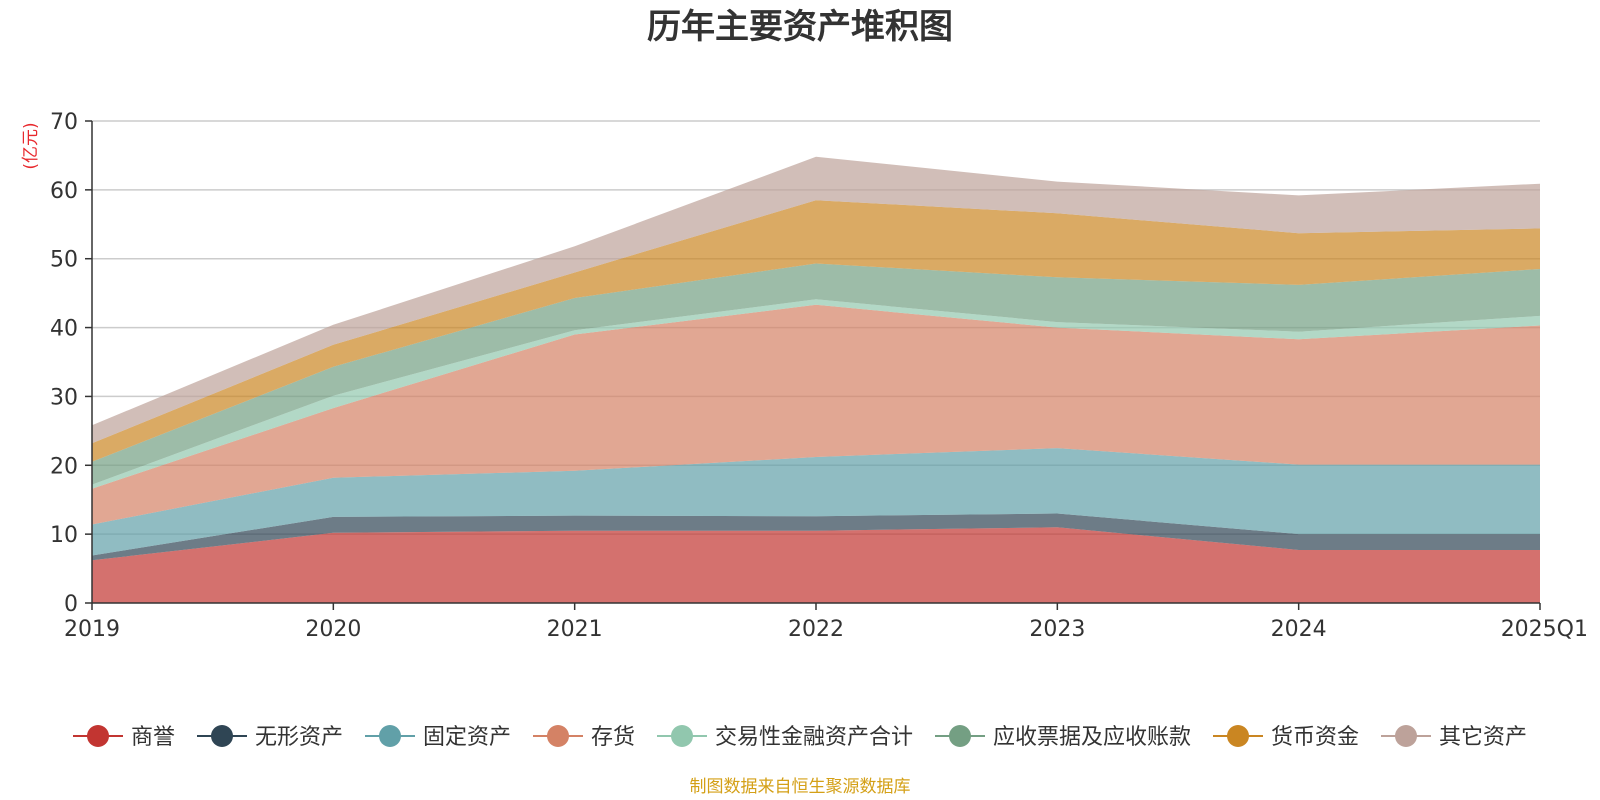 The width and height of the screenshot is (1600, 800). I want to click on legend-item-2: 无形资产, so click(270, 737).